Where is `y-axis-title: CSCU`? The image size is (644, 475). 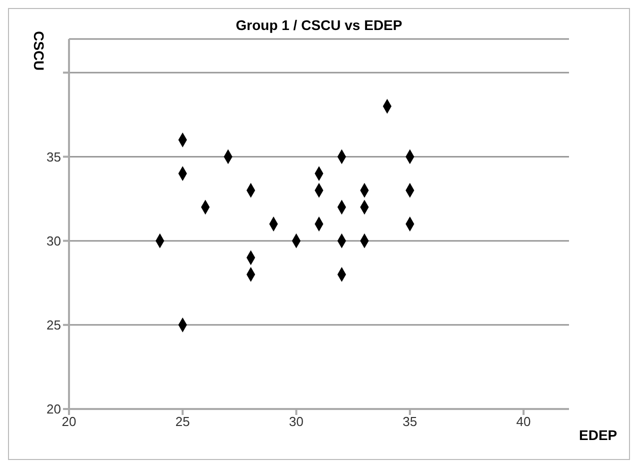
y-axis-title: CSCU is located at coordinates (39, 51).